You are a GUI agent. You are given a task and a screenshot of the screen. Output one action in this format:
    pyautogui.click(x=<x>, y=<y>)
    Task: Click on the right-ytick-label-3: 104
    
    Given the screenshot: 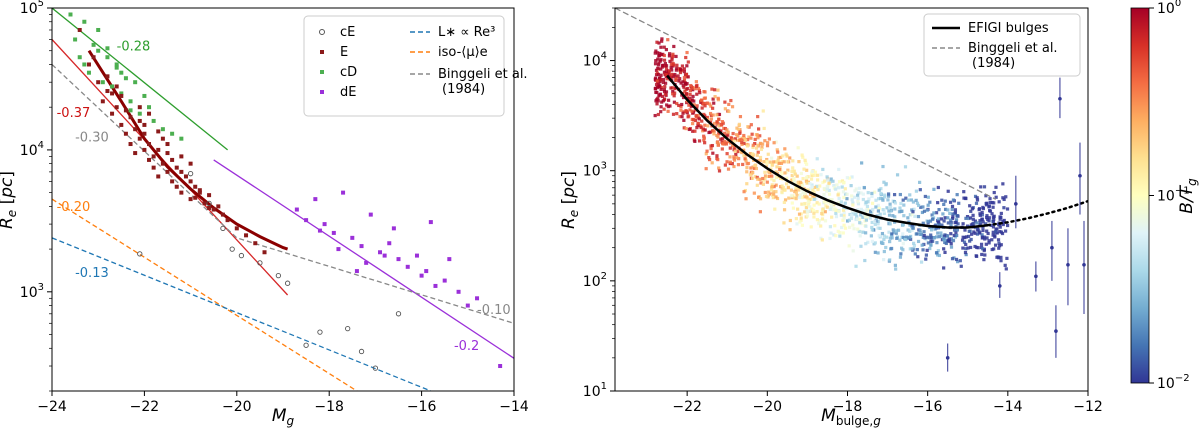 What is the action you would take?
    pyautogui.click(x=595, y=60)
    